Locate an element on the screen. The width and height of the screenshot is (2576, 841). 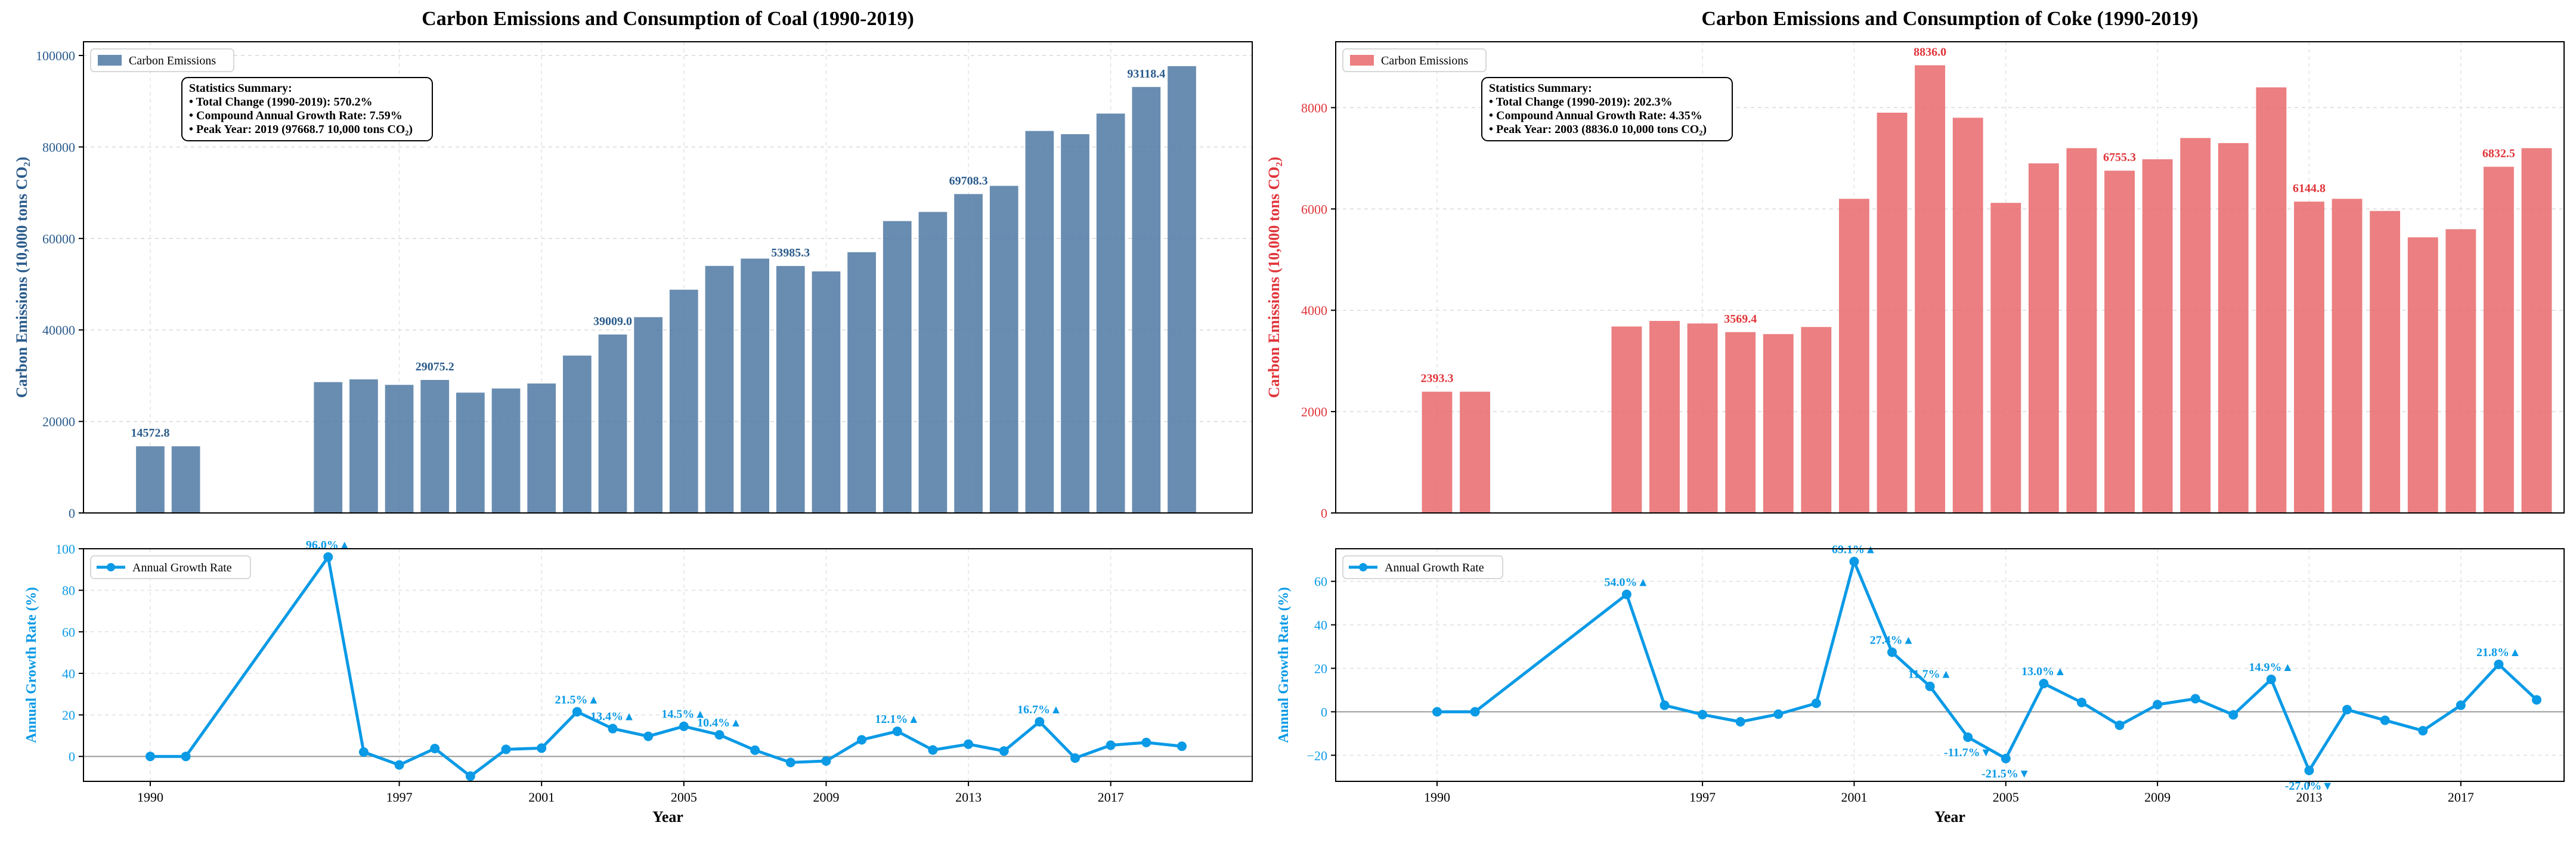
growth-point-2007 is located at coordinates (755, 750).